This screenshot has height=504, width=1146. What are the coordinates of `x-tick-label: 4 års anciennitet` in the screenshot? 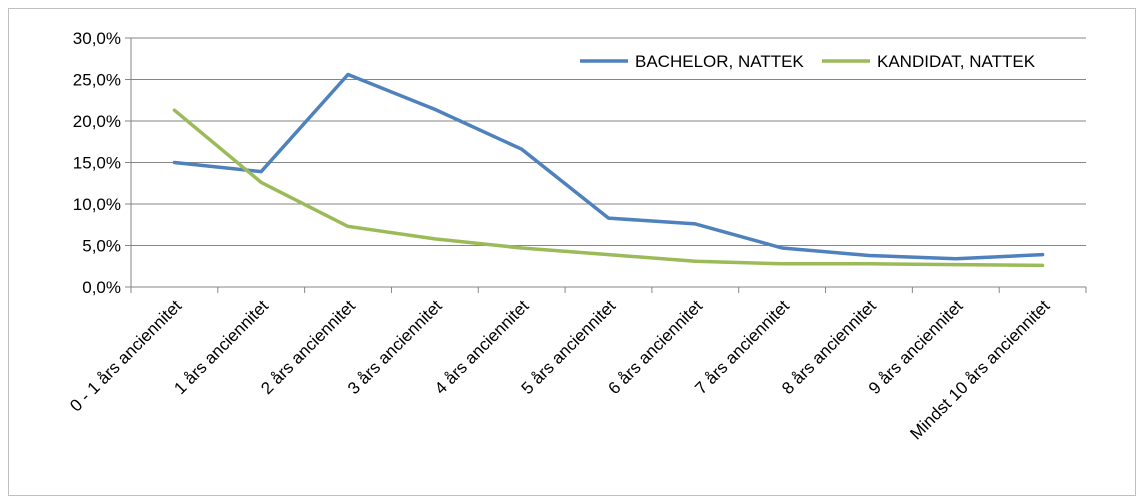 It's located at (482, 347).